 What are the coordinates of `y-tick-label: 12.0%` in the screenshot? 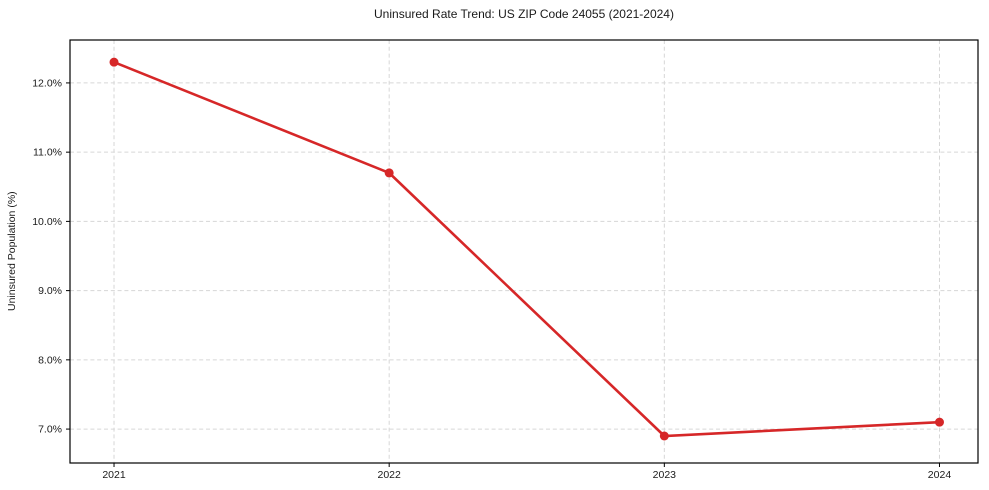 It's located at (47, 83).